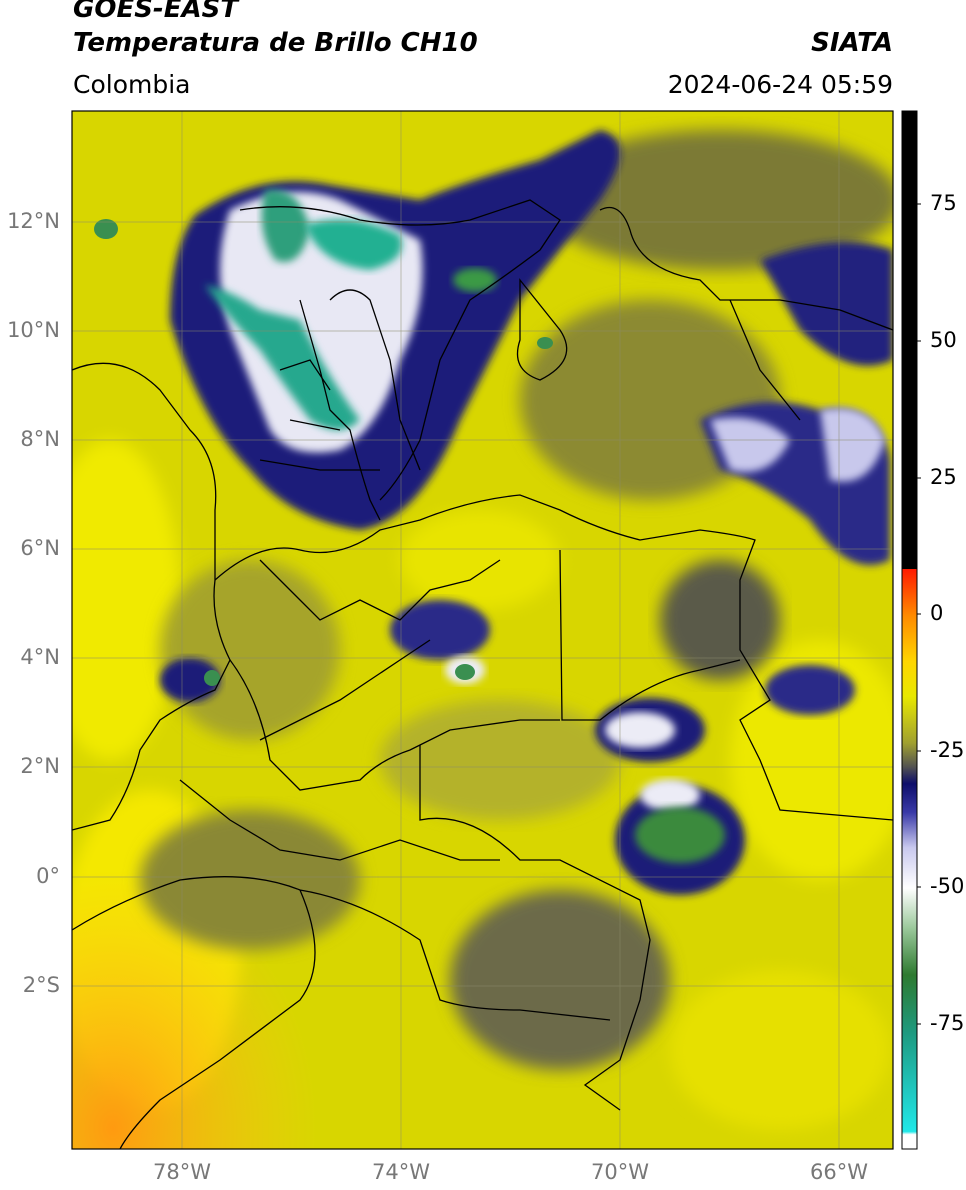  I want to click on datetime-label: 2024-06-24 05:59, so click(780, 84).